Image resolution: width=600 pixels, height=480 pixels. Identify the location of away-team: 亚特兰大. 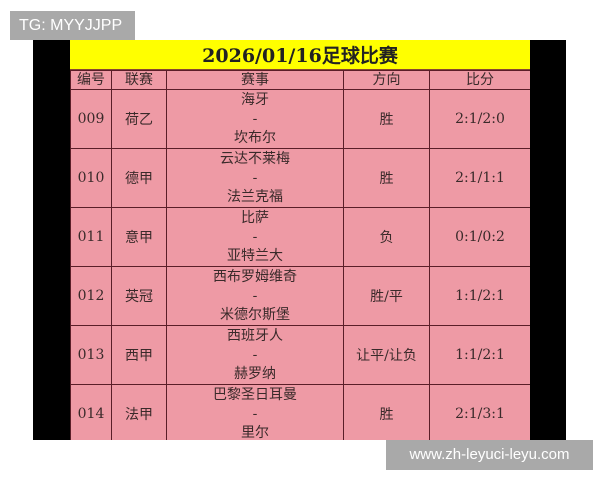
(255, 255).